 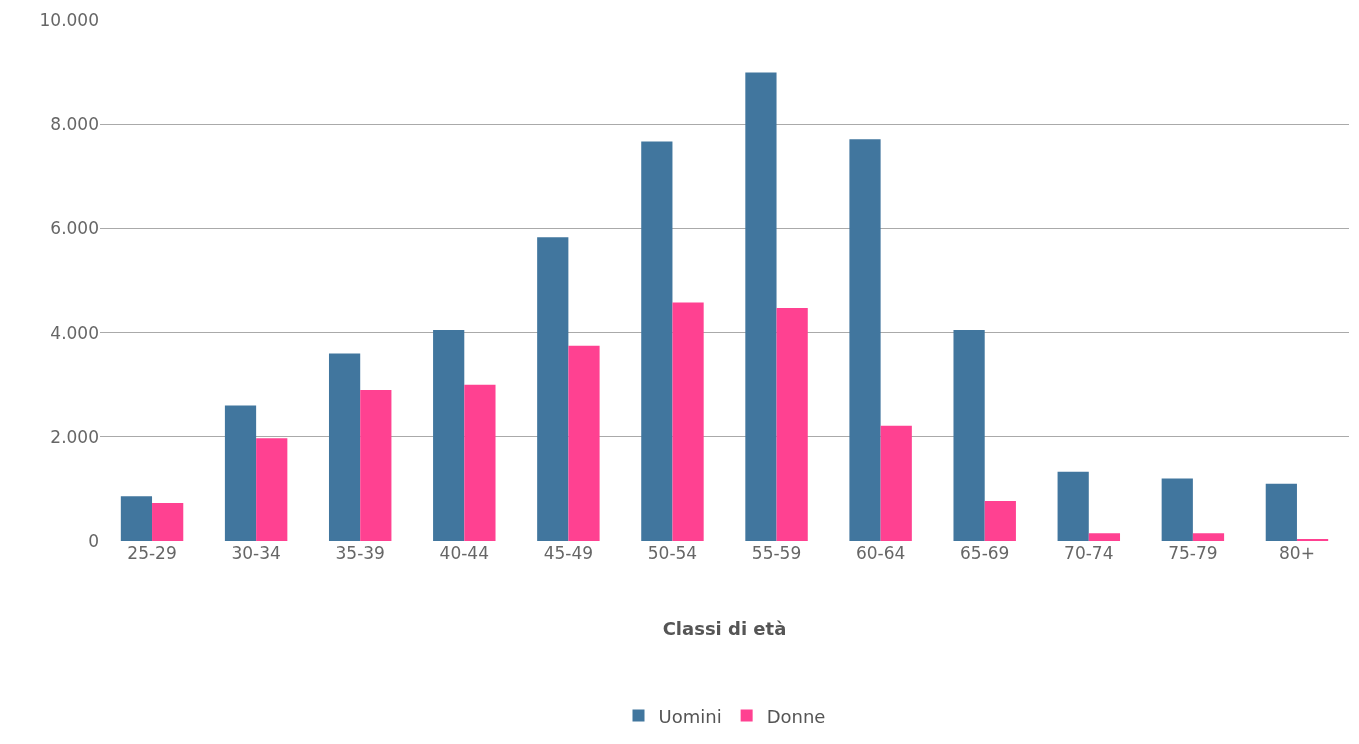 What do you see at coordinates (880, 553) in the screenshot?
I see `x-tick-label: 60-64` at bounding box center [880, 553].